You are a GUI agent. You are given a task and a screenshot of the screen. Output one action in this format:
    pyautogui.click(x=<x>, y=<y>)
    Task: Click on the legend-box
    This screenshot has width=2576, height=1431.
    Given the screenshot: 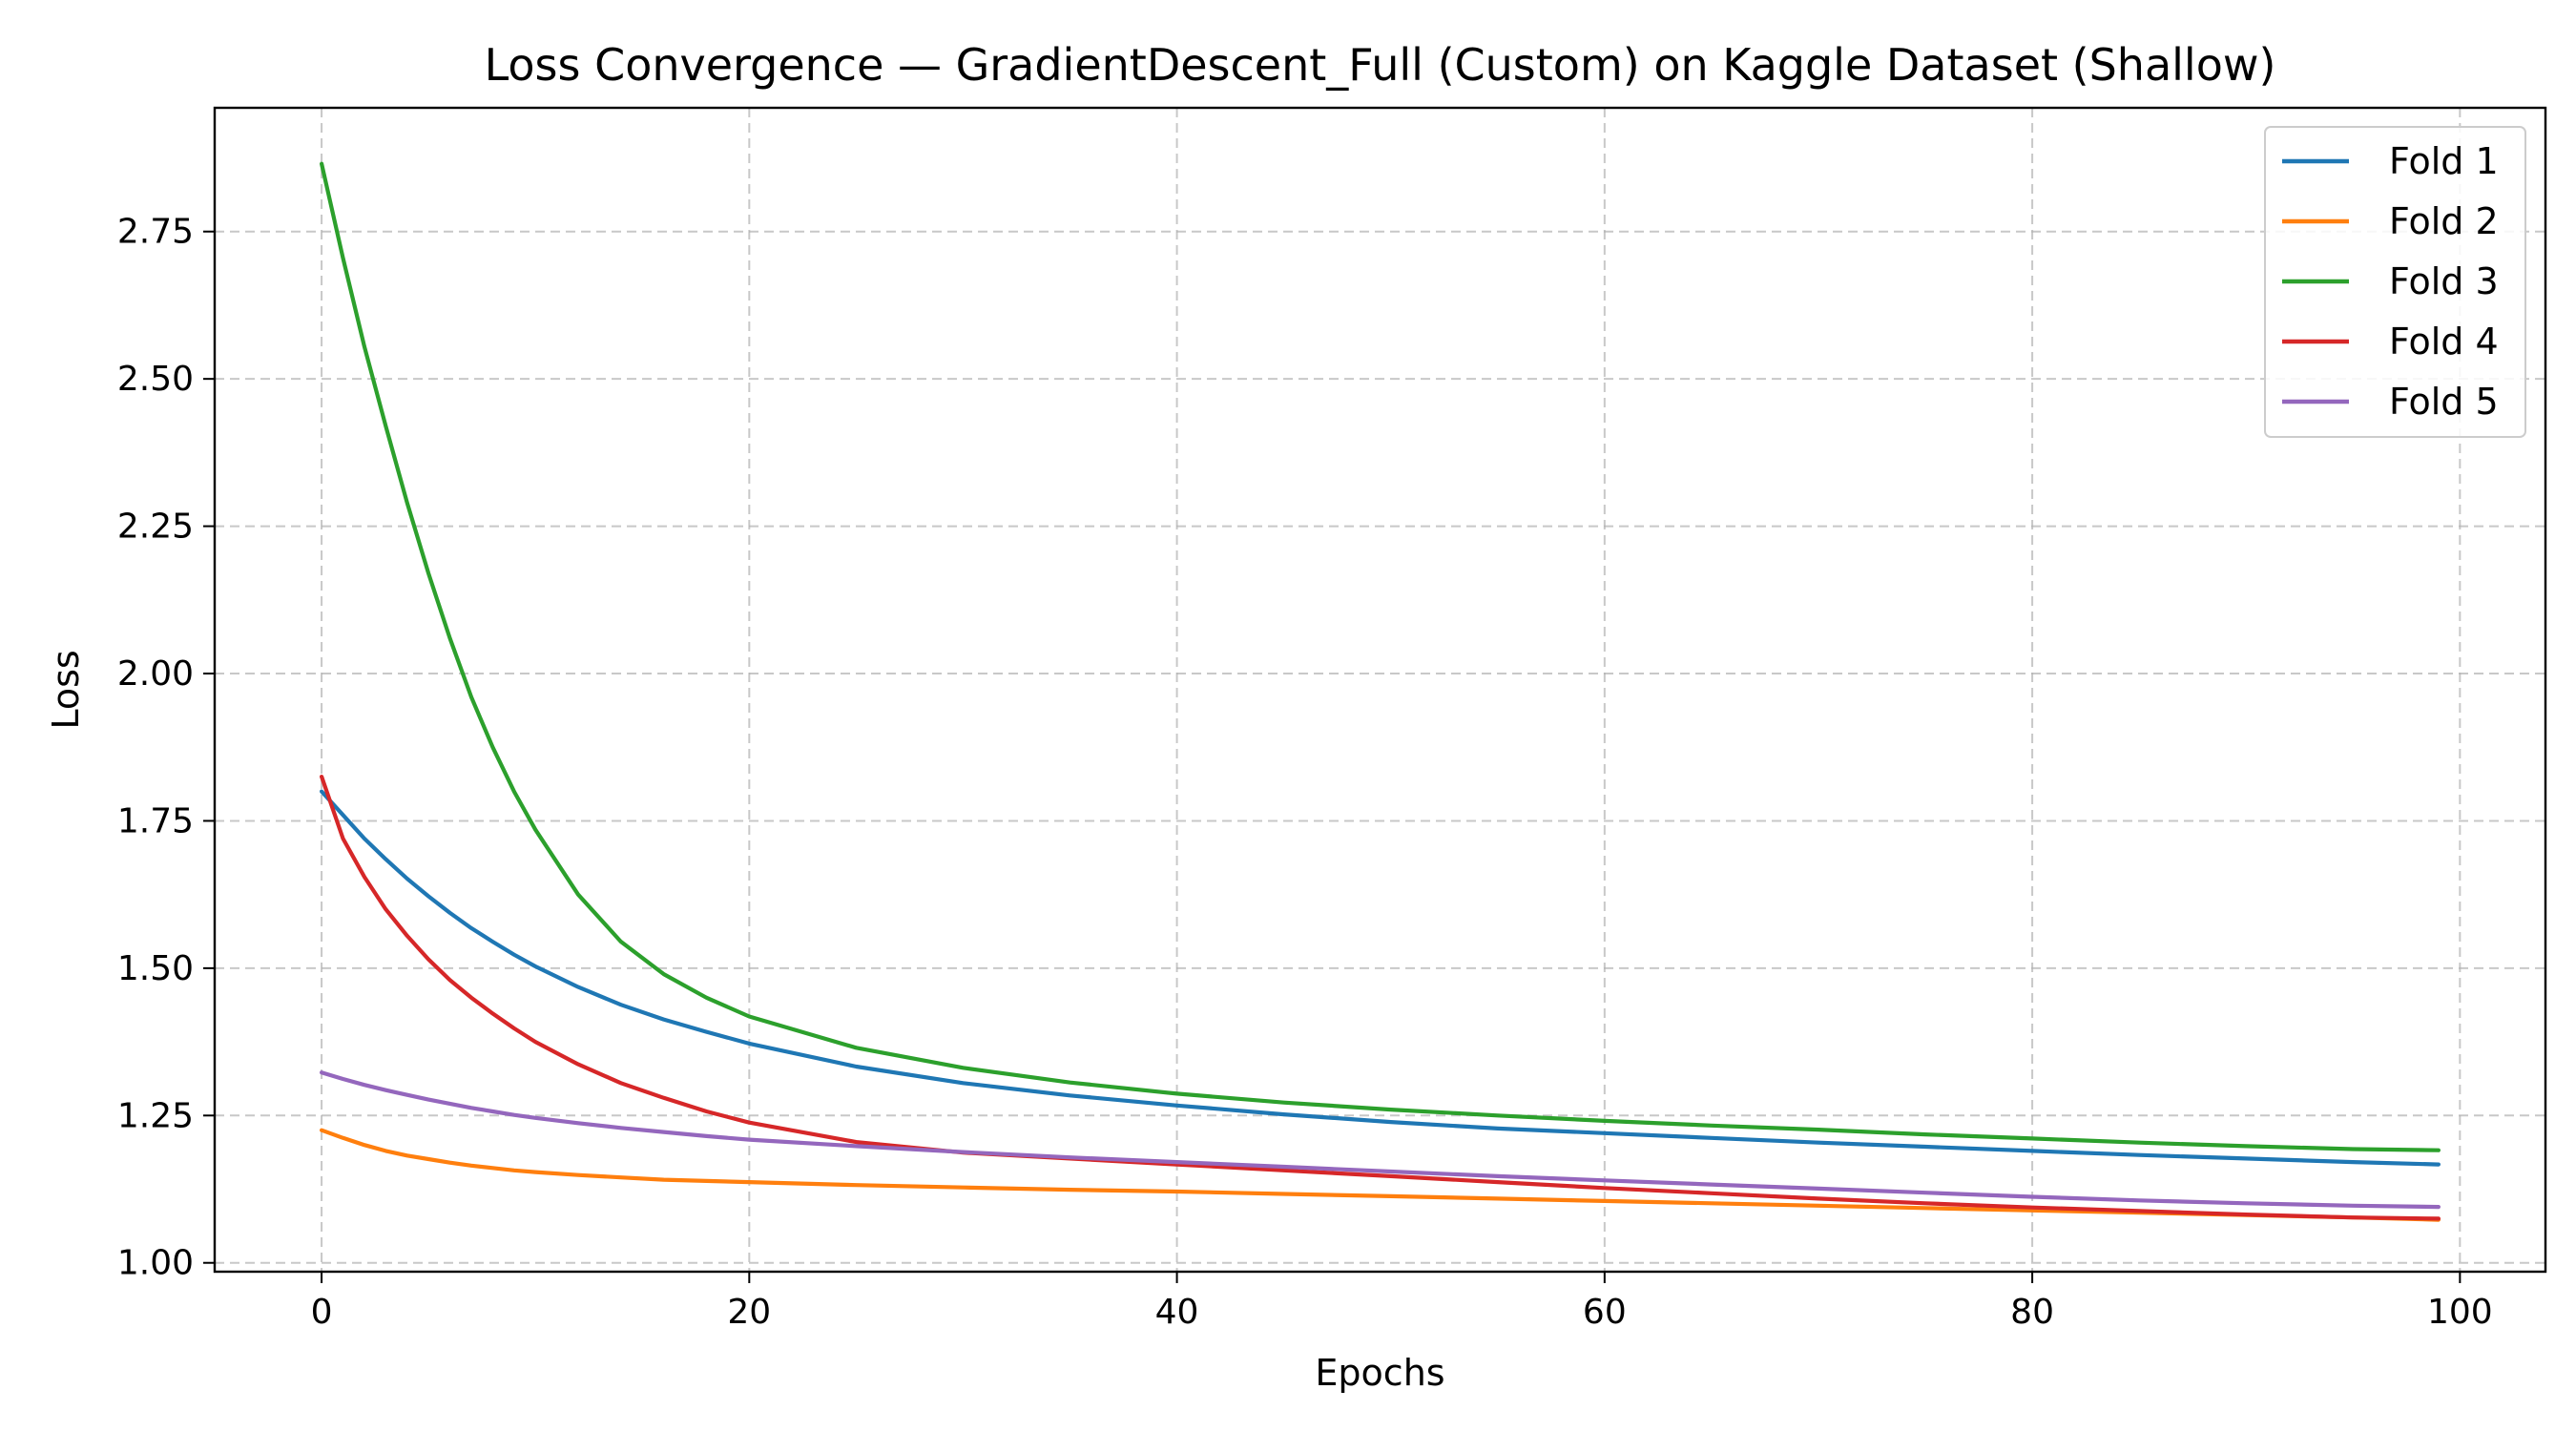 What is the action you would take?
    pyautogui.click(x=2395, y=282)
    